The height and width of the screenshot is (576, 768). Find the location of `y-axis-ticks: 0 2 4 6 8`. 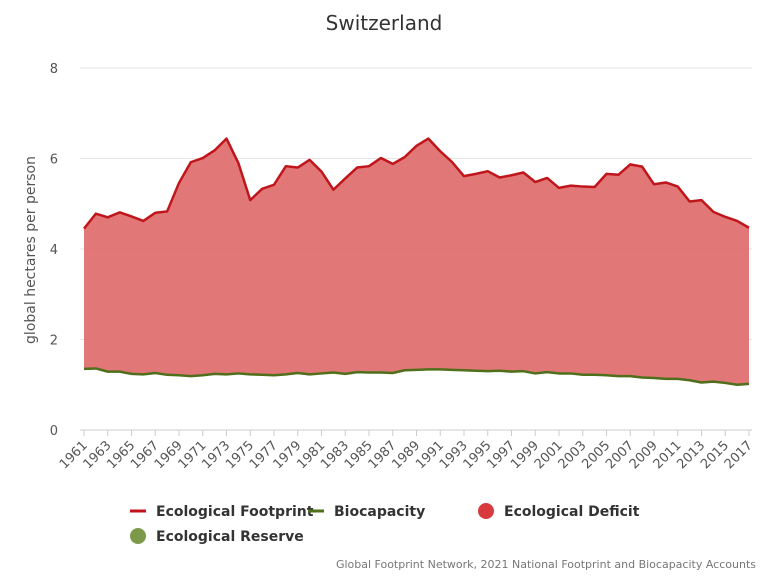

y-axis-ticks: 0 2 4 6 8 is located at coordinates (54, 250).